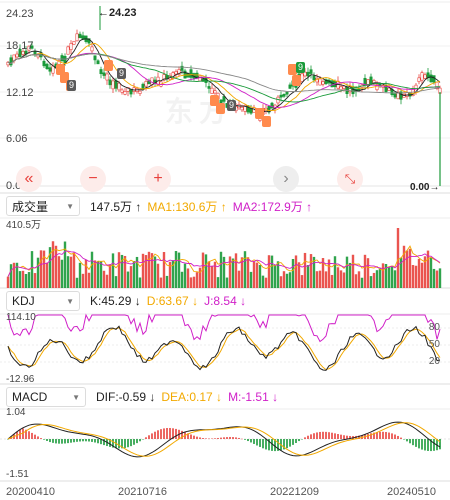  I want to click on date-label-1: 20200410, so click(30, 492).